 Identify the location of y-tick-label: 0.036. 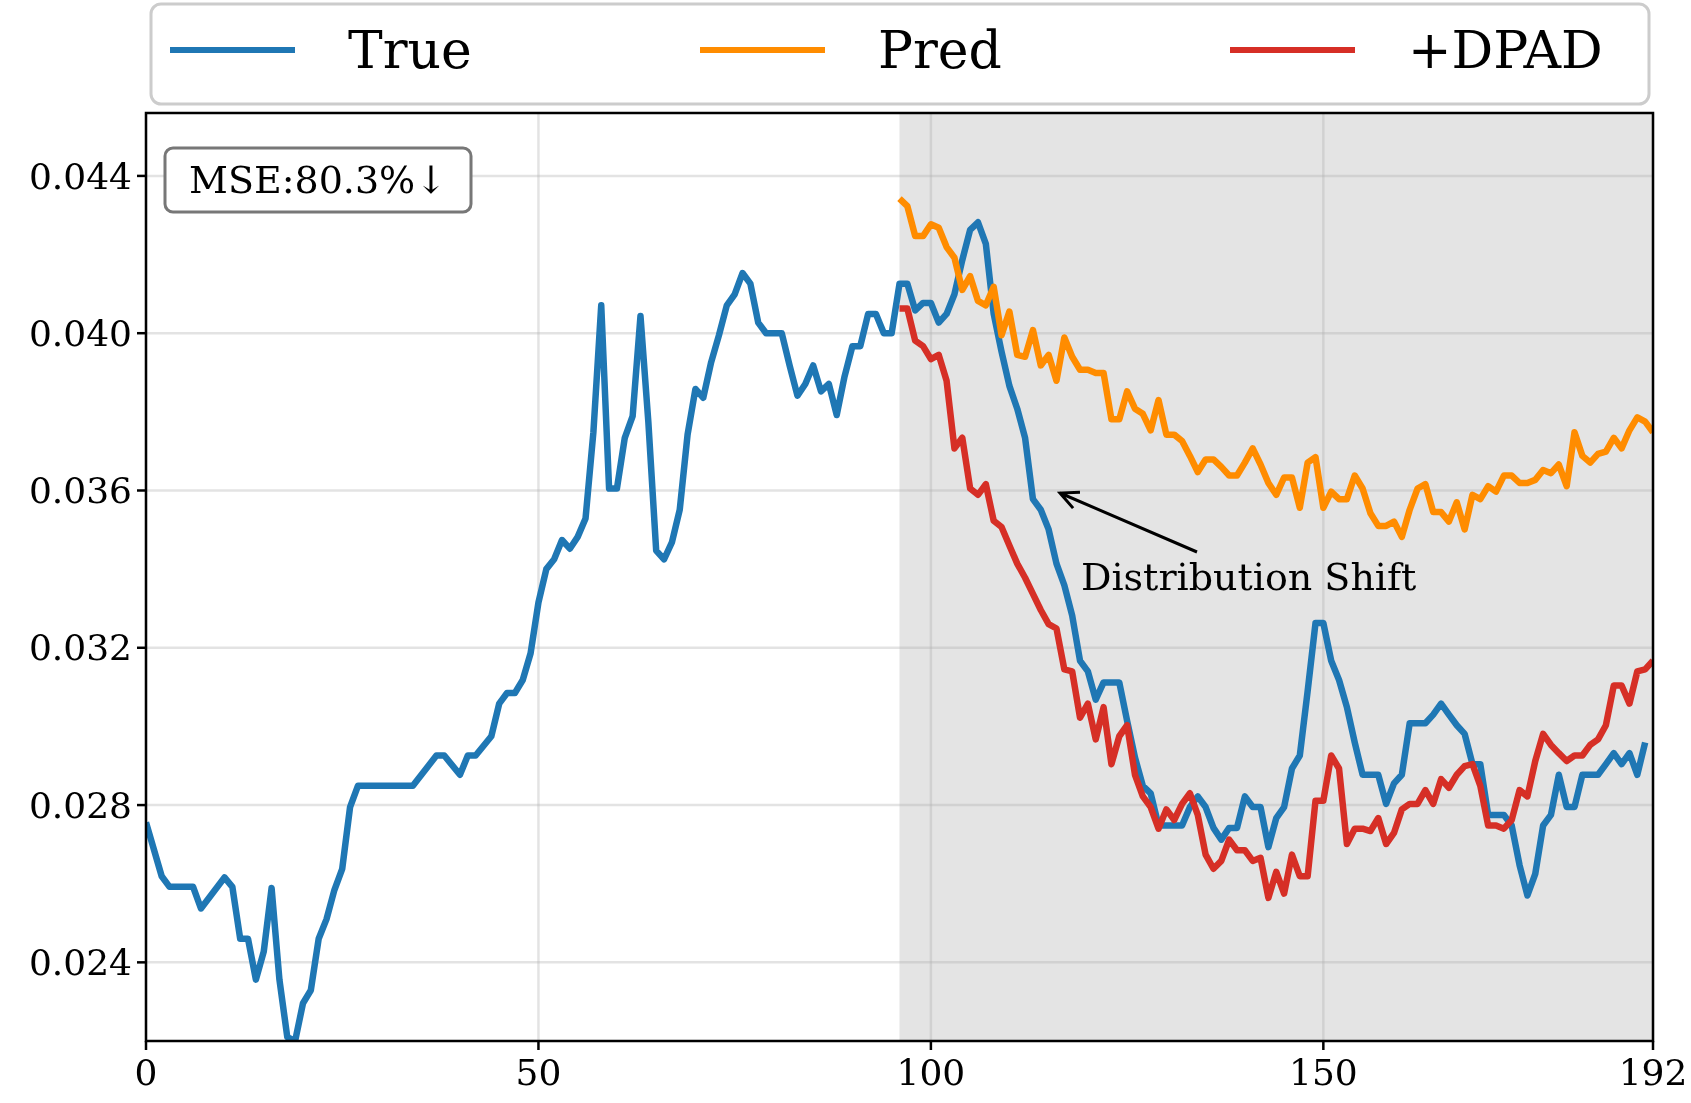
(80, 491).